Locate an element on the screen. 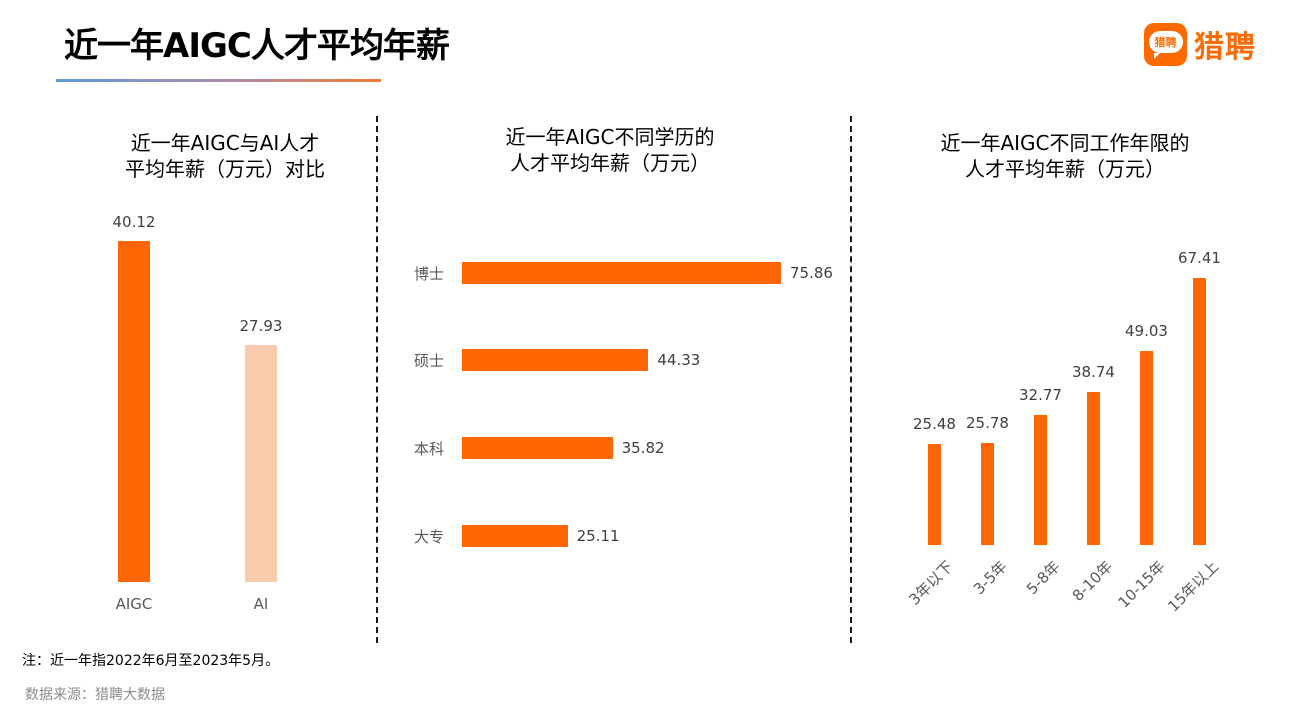  chart-2-title: 近一年AIGC不同学历的 人才平均年薪（万元） is located at coordinates (610, 150).